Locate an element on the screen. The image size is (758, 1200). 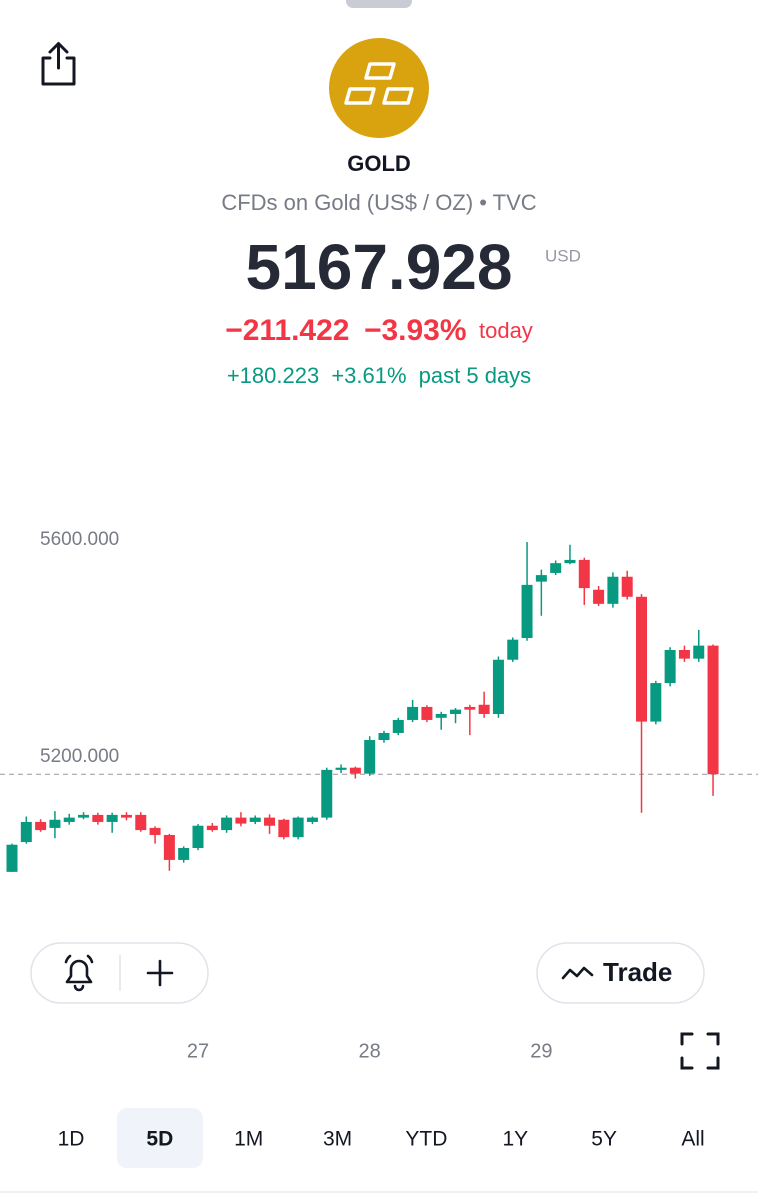
timeframe-tab: 1Y is located at coordinates (515, 1139).